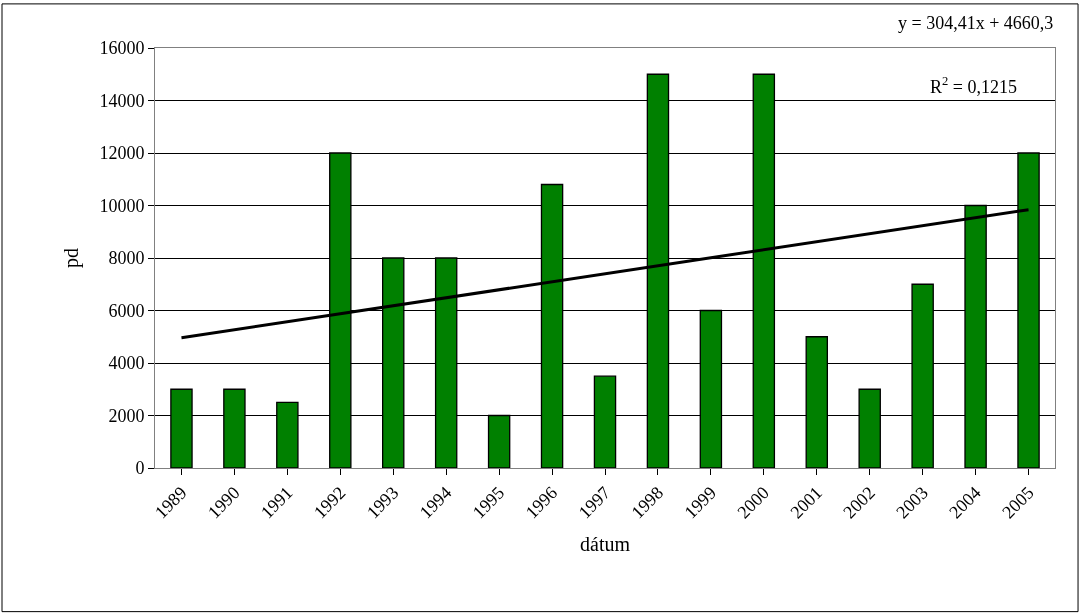 The height and width of the screenshot is (613, 1081). Describe the element at coordinates (973, 85) in the screenshot. I see `annotation: R$^{2}$ = 0,1215` at that location.